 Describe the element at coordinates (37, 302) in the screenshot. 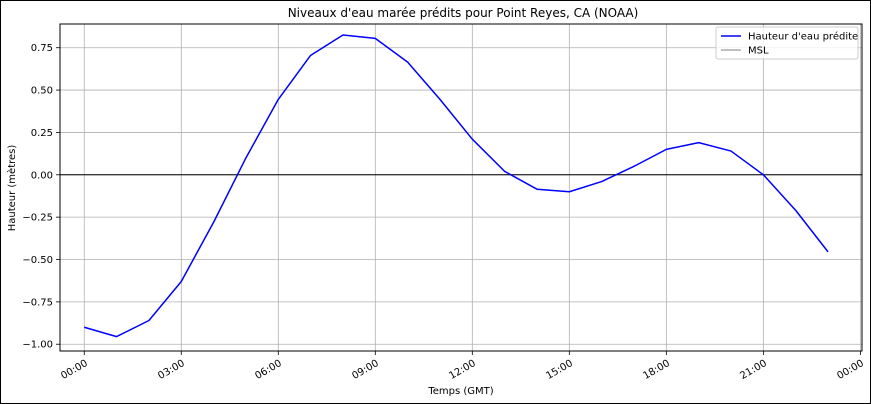

I see `y-tick-label: −0.75` at that location.